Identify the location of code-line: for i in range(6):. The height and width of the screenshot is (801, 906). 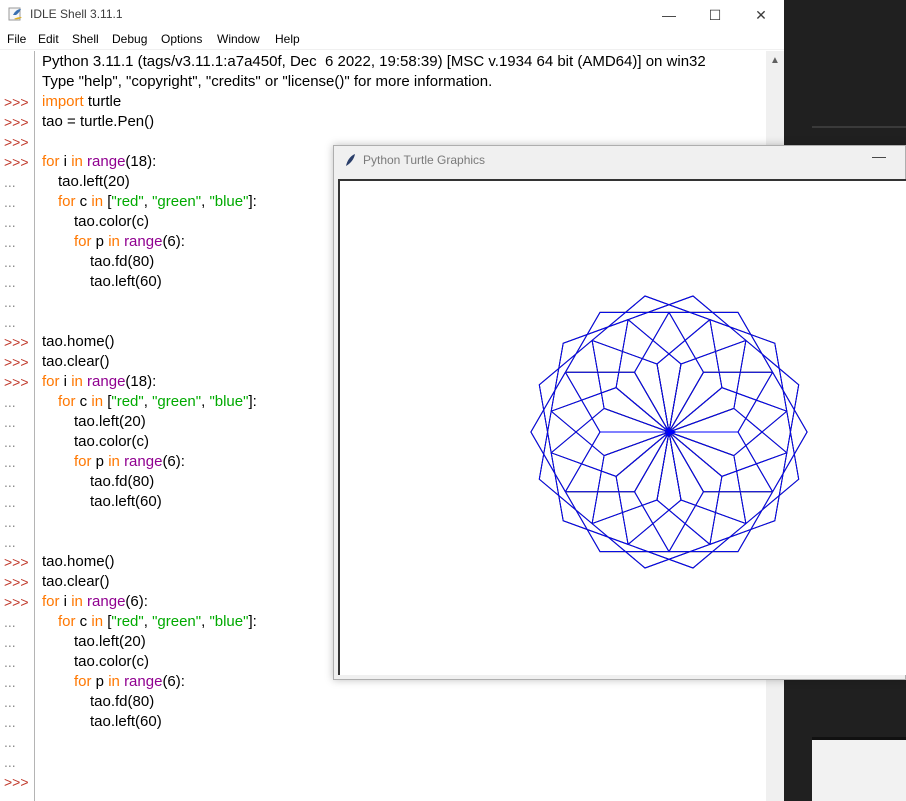
(95, 601).